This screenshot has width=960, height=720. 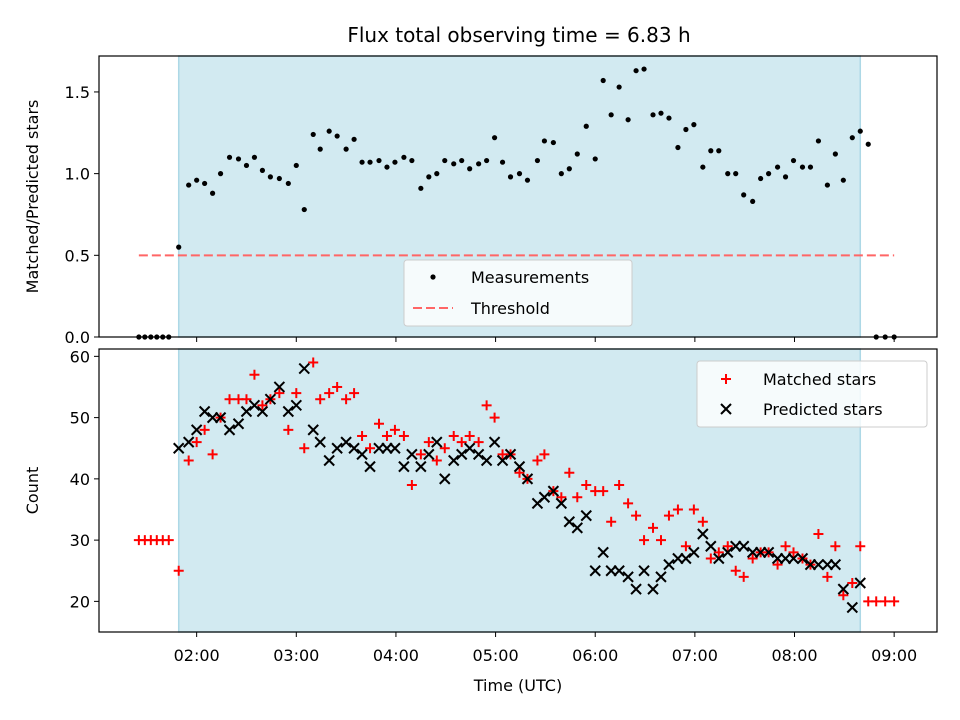 I want to click on y-axis-label: Matched/Predicted stars, so click(x=32, y=197).